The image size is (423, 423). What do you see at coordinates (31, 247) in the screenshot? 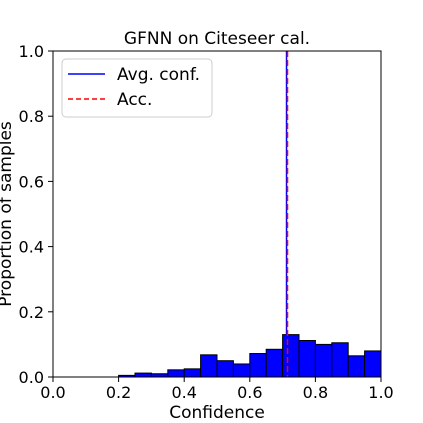
I see `y-tick-label: 0.4` at bounding box center [31, 247].